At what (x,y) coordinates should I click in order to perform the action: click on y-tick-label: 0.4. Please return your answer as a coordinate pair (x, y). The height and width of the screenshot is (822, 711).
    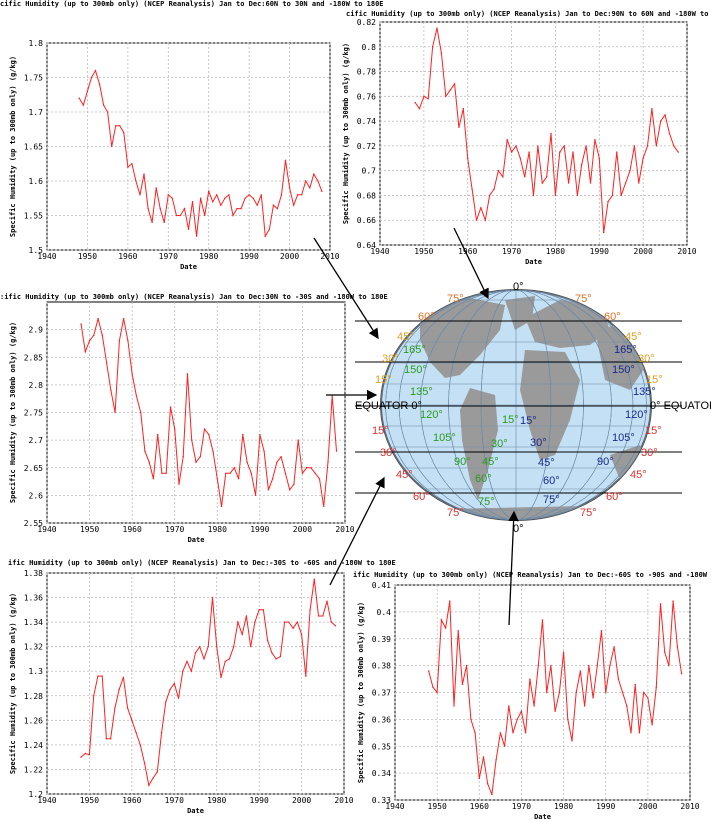
    Looking at the image, I should click on (384, 612).